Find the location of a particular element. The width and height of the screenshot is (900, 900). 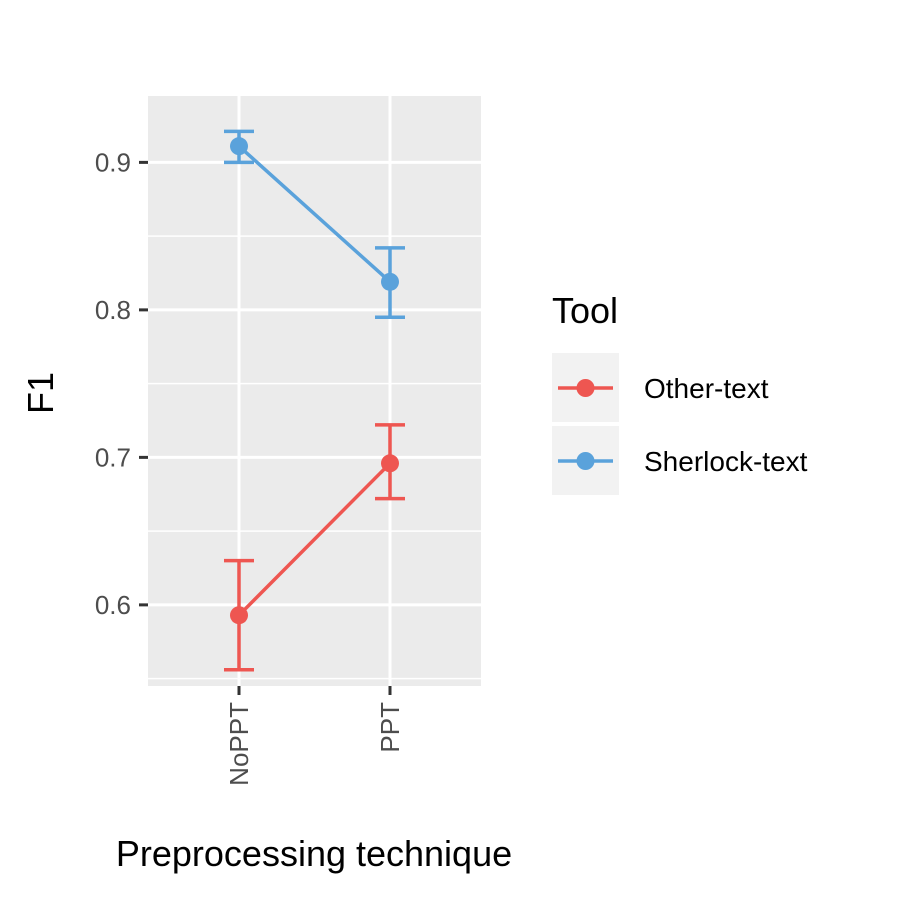

legend-title: Tool is located at coordinates (585, 310).